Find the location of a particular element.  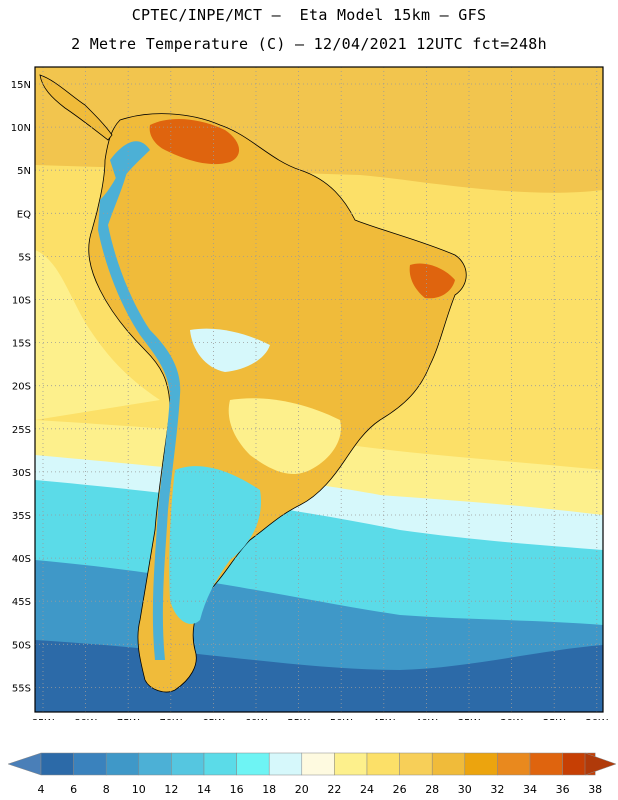

latitude-label: 10S is located at coordinates (21, 301).